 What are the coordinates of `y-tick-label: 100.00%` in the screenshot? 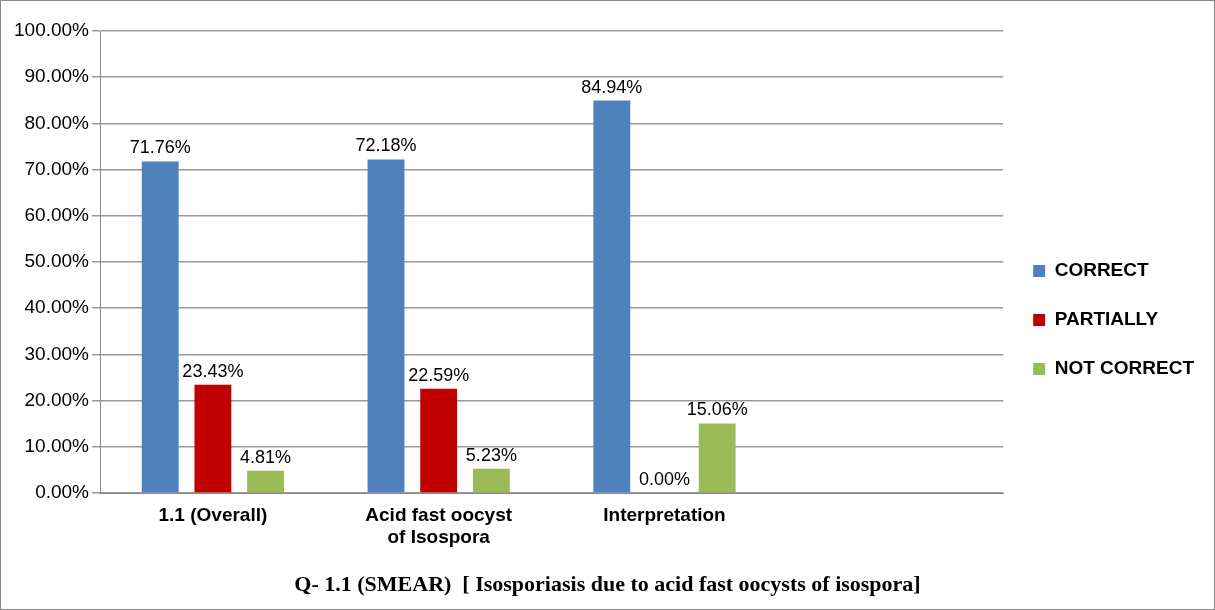 It's located at (51, 30).